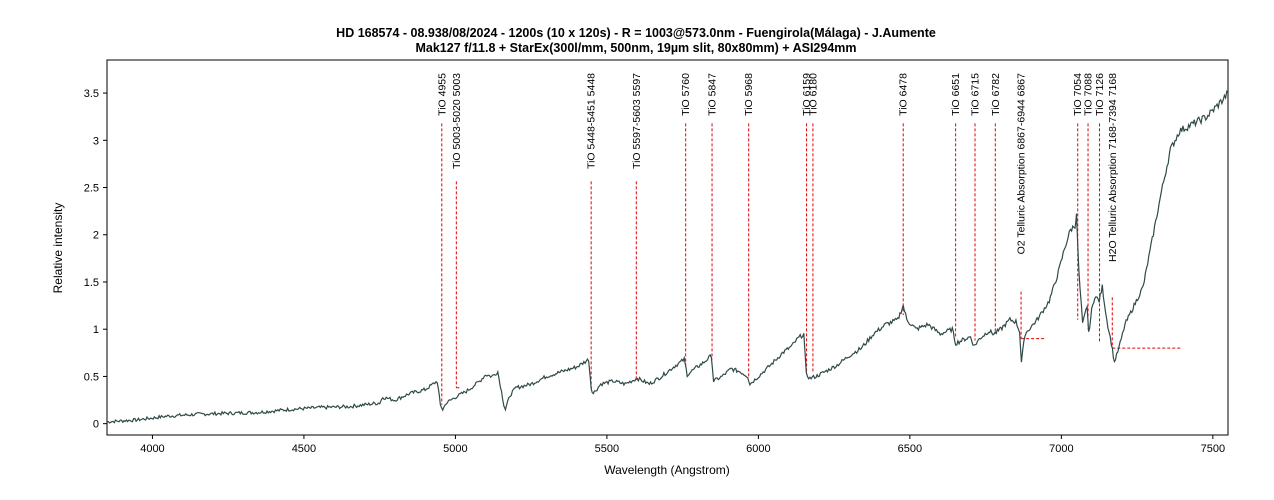  I want to click on y-tick-label: 1, so click(96, 330).